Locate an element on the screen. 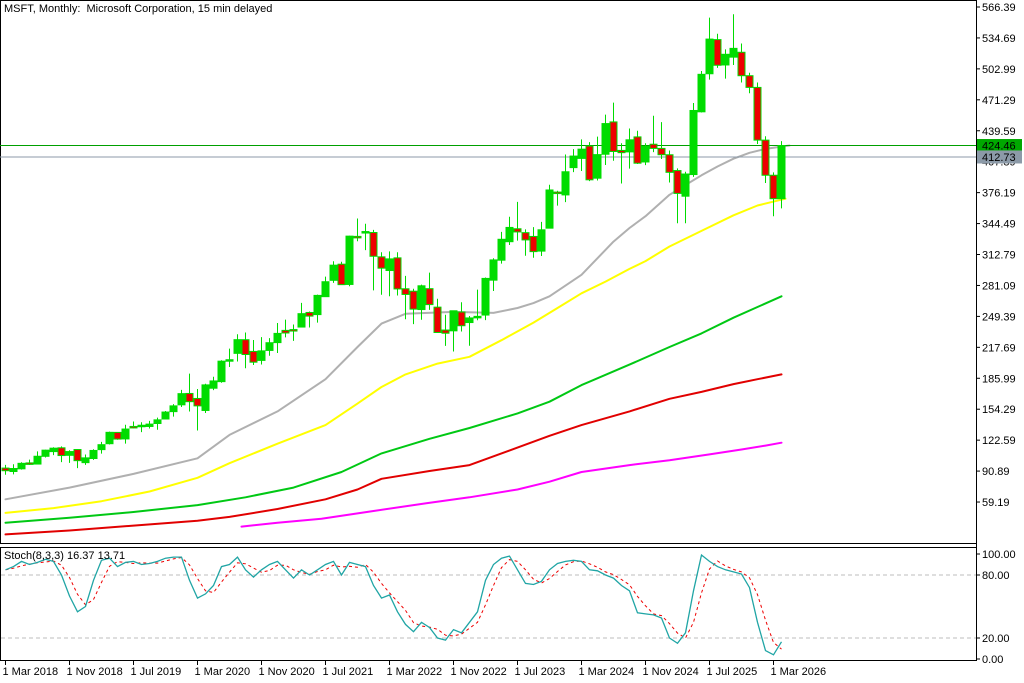 This screenshot has width=1024, height=683. price-axis-label: 185.99 is located at coordinates (999, 379).